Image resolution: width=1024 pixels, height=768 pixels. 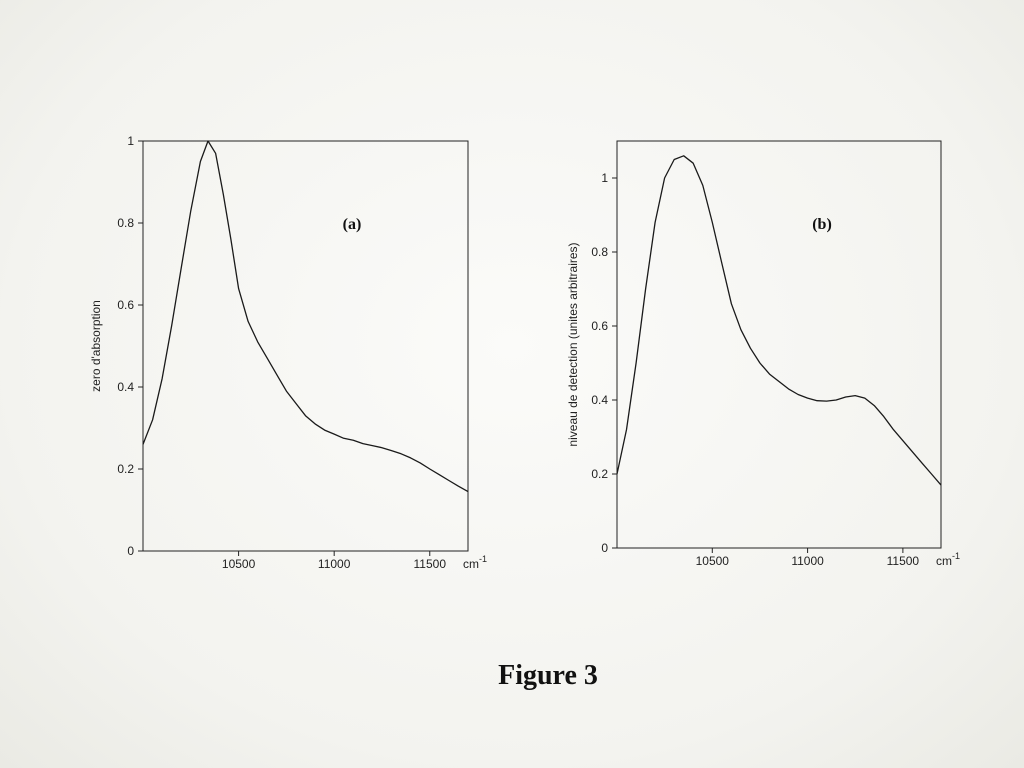 I want to click on x-tick-label-b-2: 11500, so click(x=903, y=561).